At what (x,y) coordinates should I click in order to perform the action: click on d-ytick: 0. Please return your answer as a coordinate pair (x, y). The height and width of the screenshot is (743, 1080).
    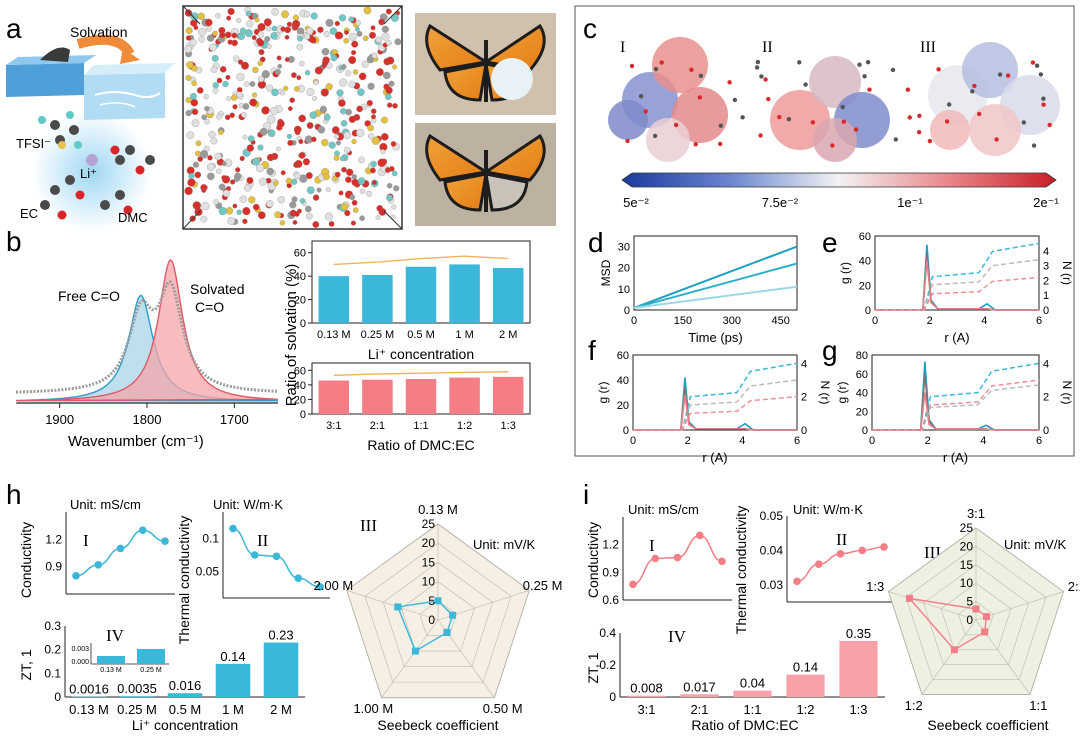
    Looking at the image, I should click on (627, 311).